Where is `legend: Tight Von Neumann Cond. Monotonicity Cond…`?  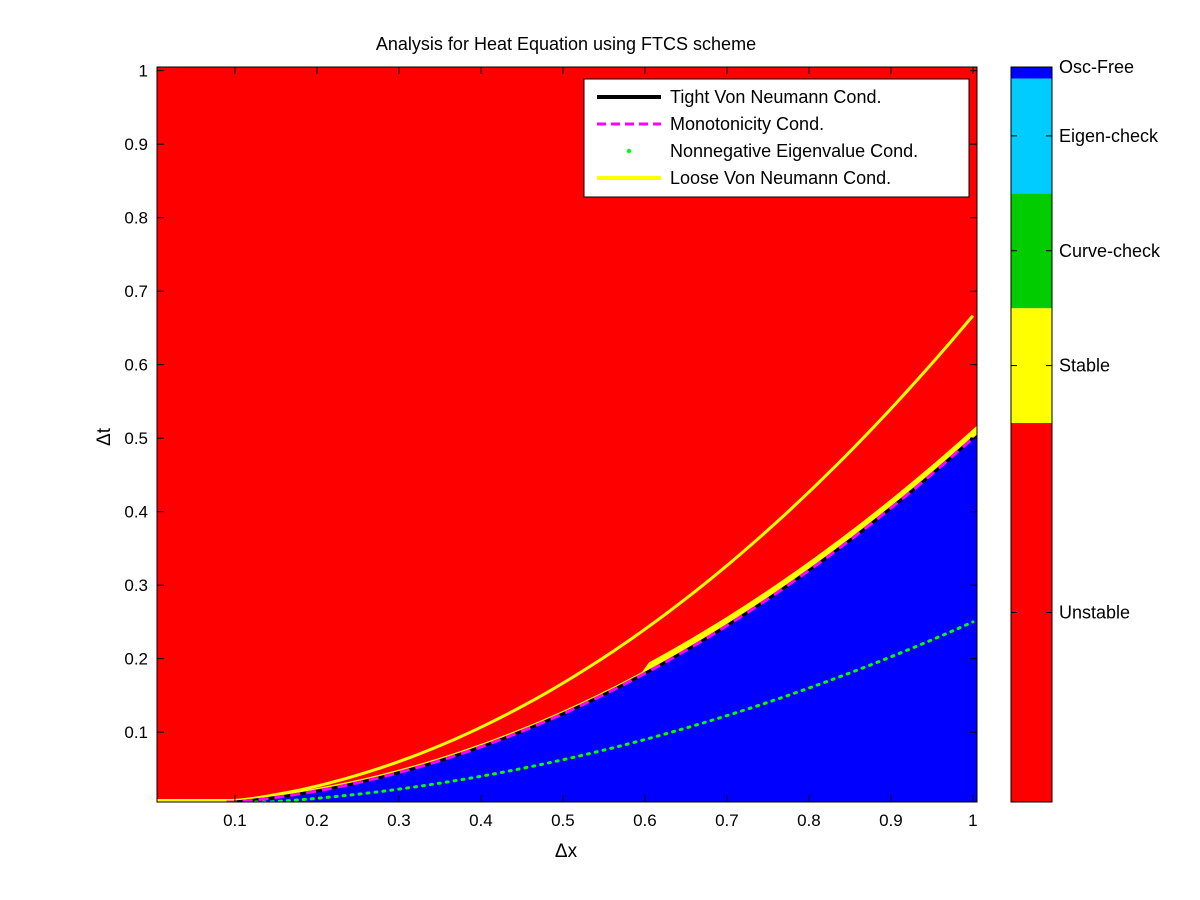 legend: Tight Von Neumann Cond. Monotonicity Cond… is located at coordinates (776, 138).